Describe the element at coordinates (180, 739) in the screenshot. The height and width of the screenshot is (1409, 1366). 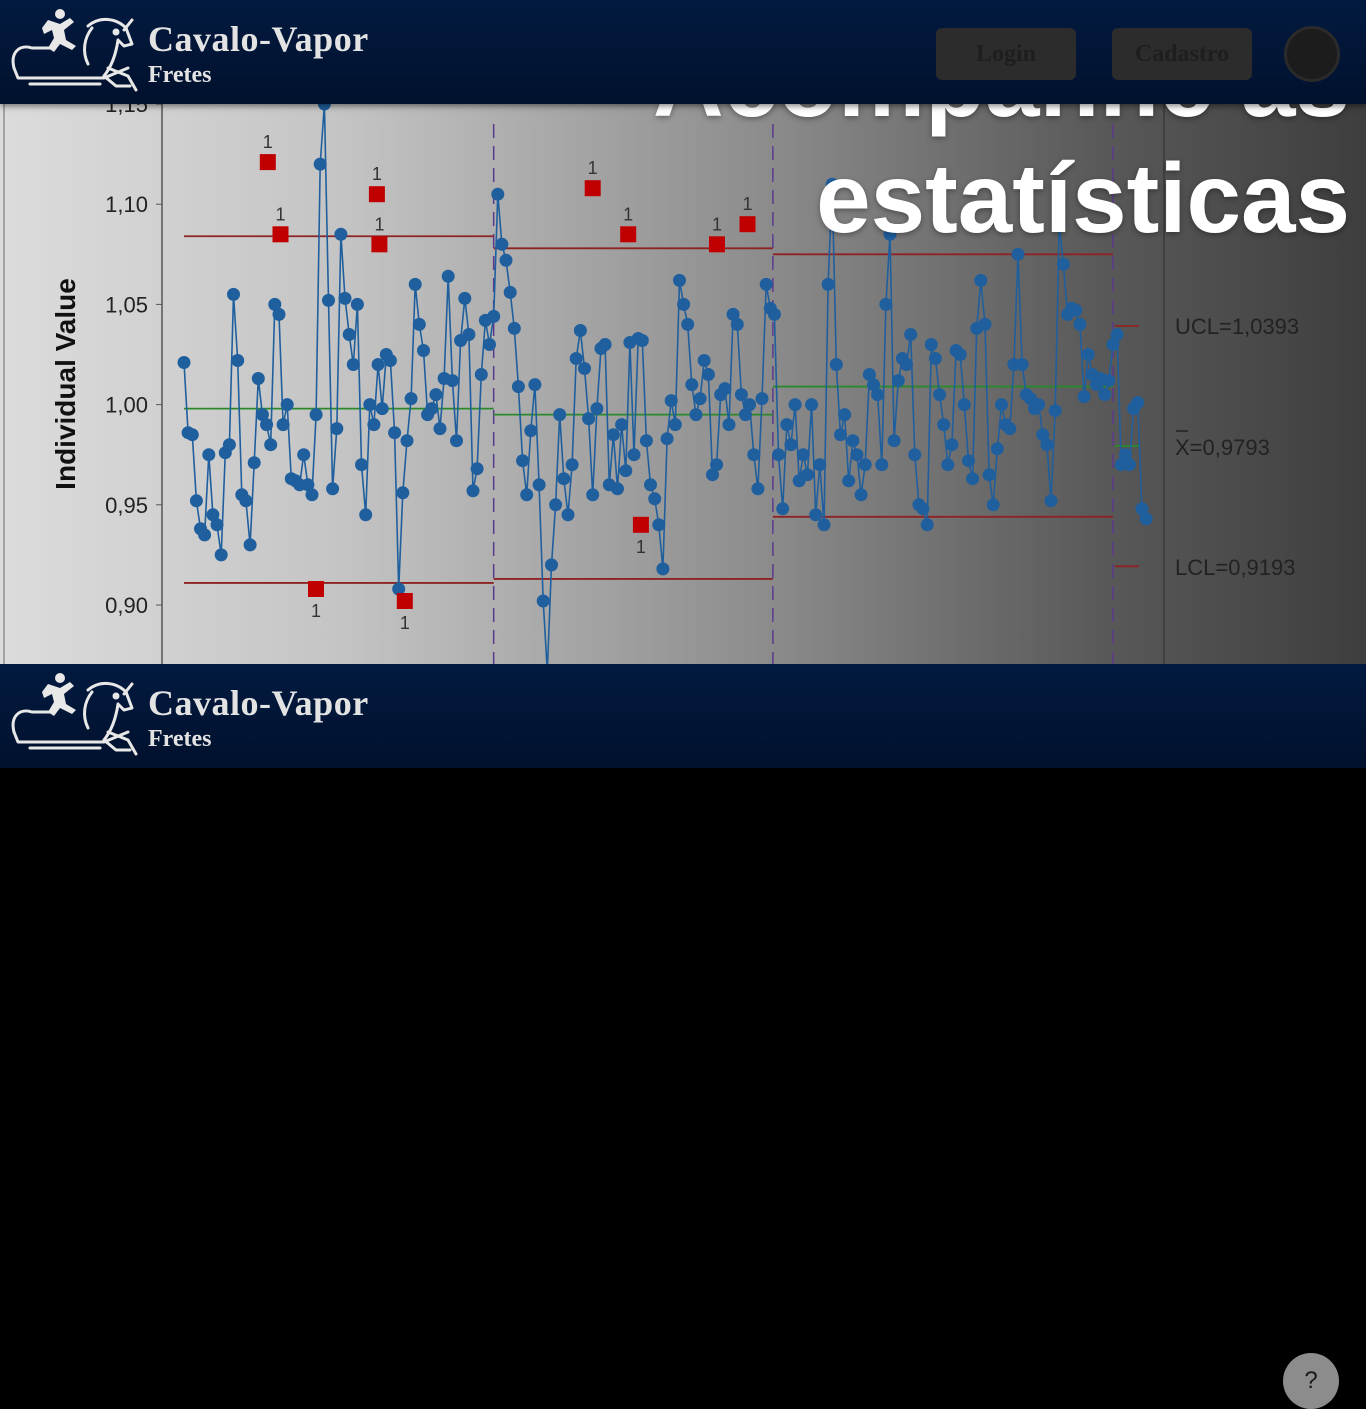
I see `footer-brand-subtitle: Fretes` at that location.